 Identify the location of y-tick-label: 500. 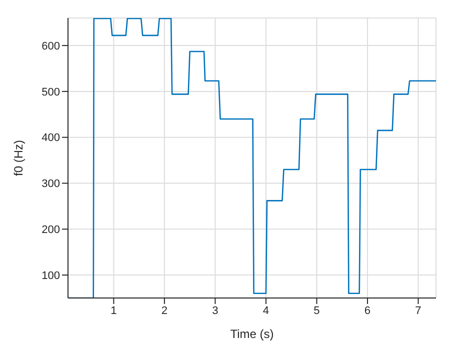
(51, 92).